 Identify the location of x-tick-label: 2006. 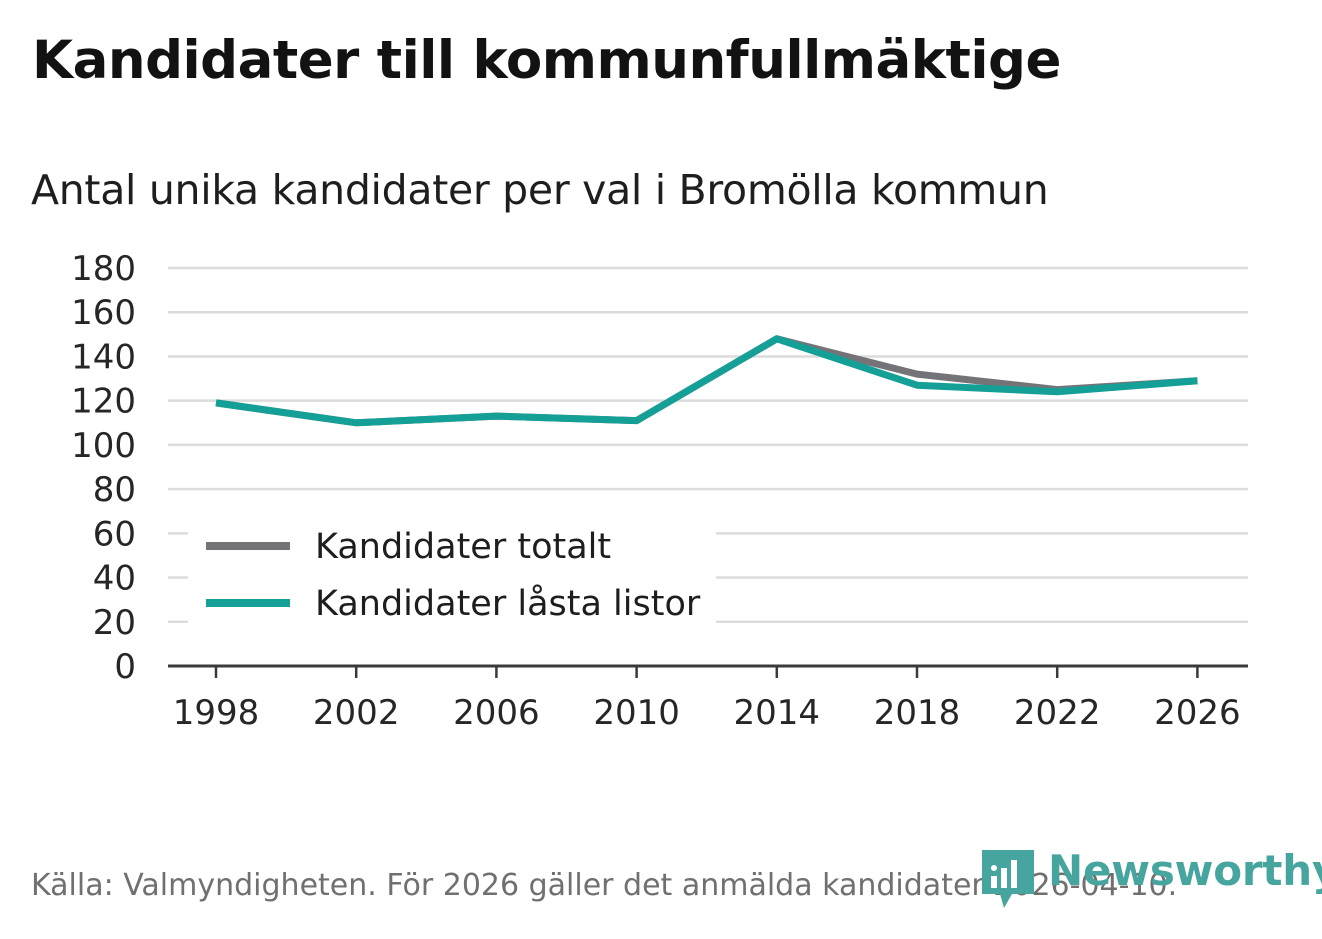
(496, 713).